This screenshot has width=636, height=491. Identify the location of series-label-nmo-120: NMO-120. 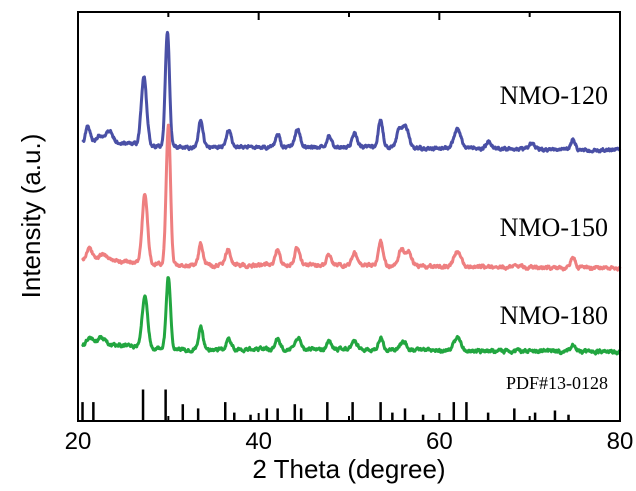
(554, 95).